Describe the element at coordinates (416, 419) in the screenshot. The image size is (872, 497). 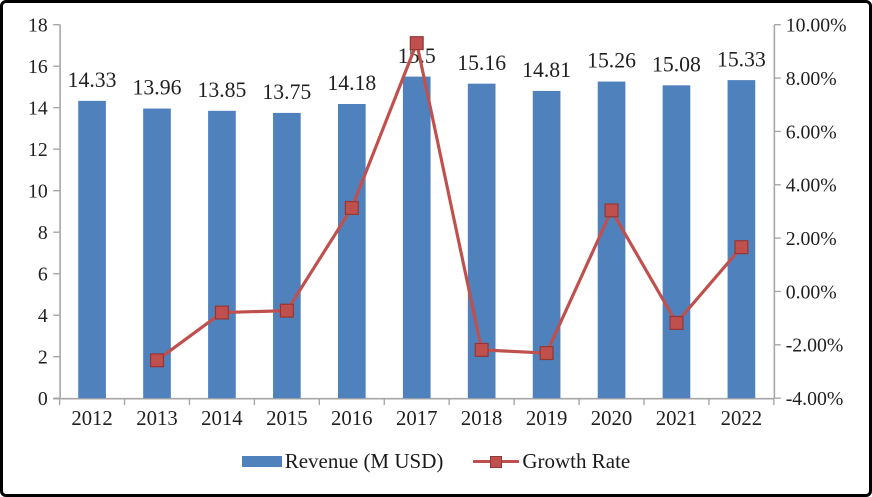
I see `x-axis-category-label: 2017` at that location.